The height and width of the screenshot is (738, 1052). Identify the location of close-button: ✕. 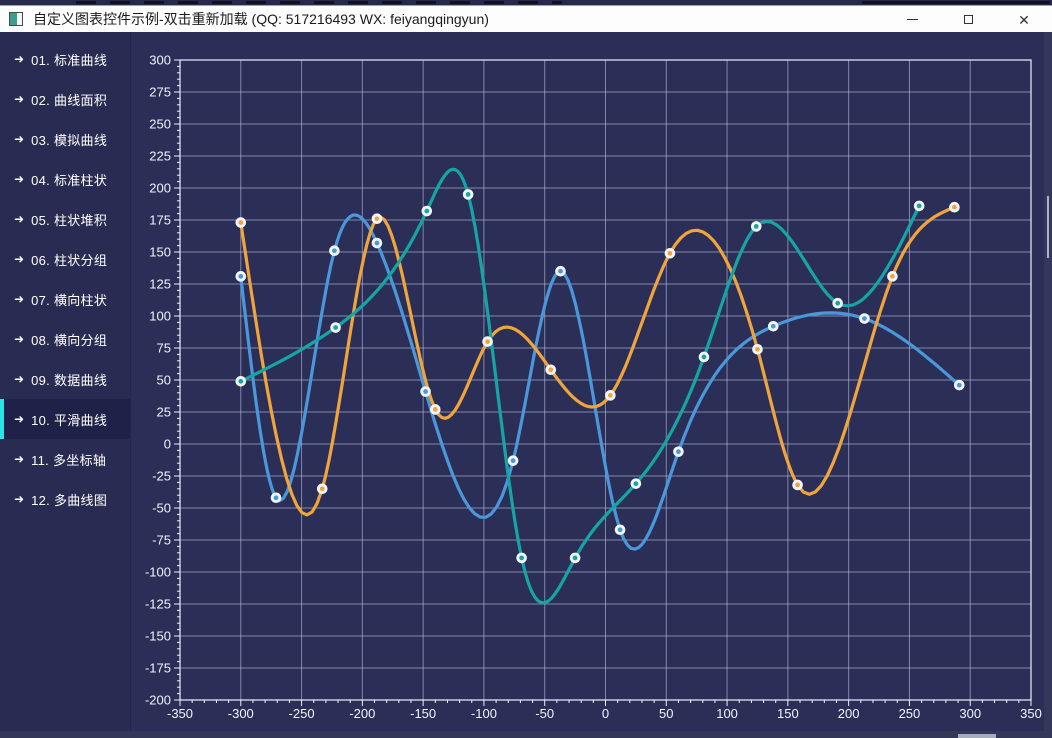
(1024, 19).